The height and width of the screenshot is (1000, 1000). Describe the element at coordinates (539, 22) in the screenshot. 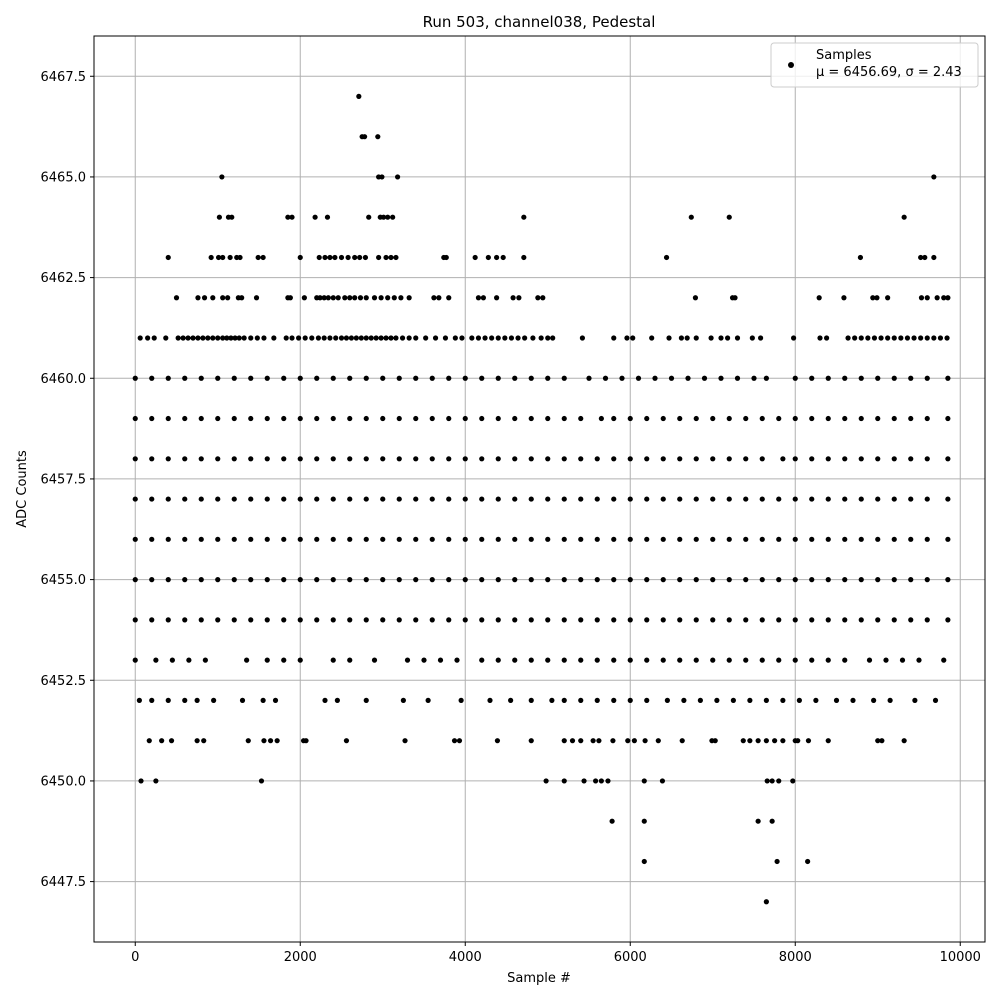

I see `chart-title: Run 503, channel038, Pedestal` at that location.